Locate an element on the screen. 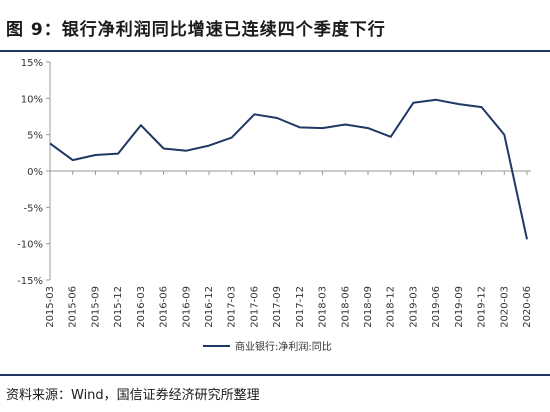 This screenshot has height=412, width=550. x-tick-label: 2015-06 is located at coordinates (73, 307).